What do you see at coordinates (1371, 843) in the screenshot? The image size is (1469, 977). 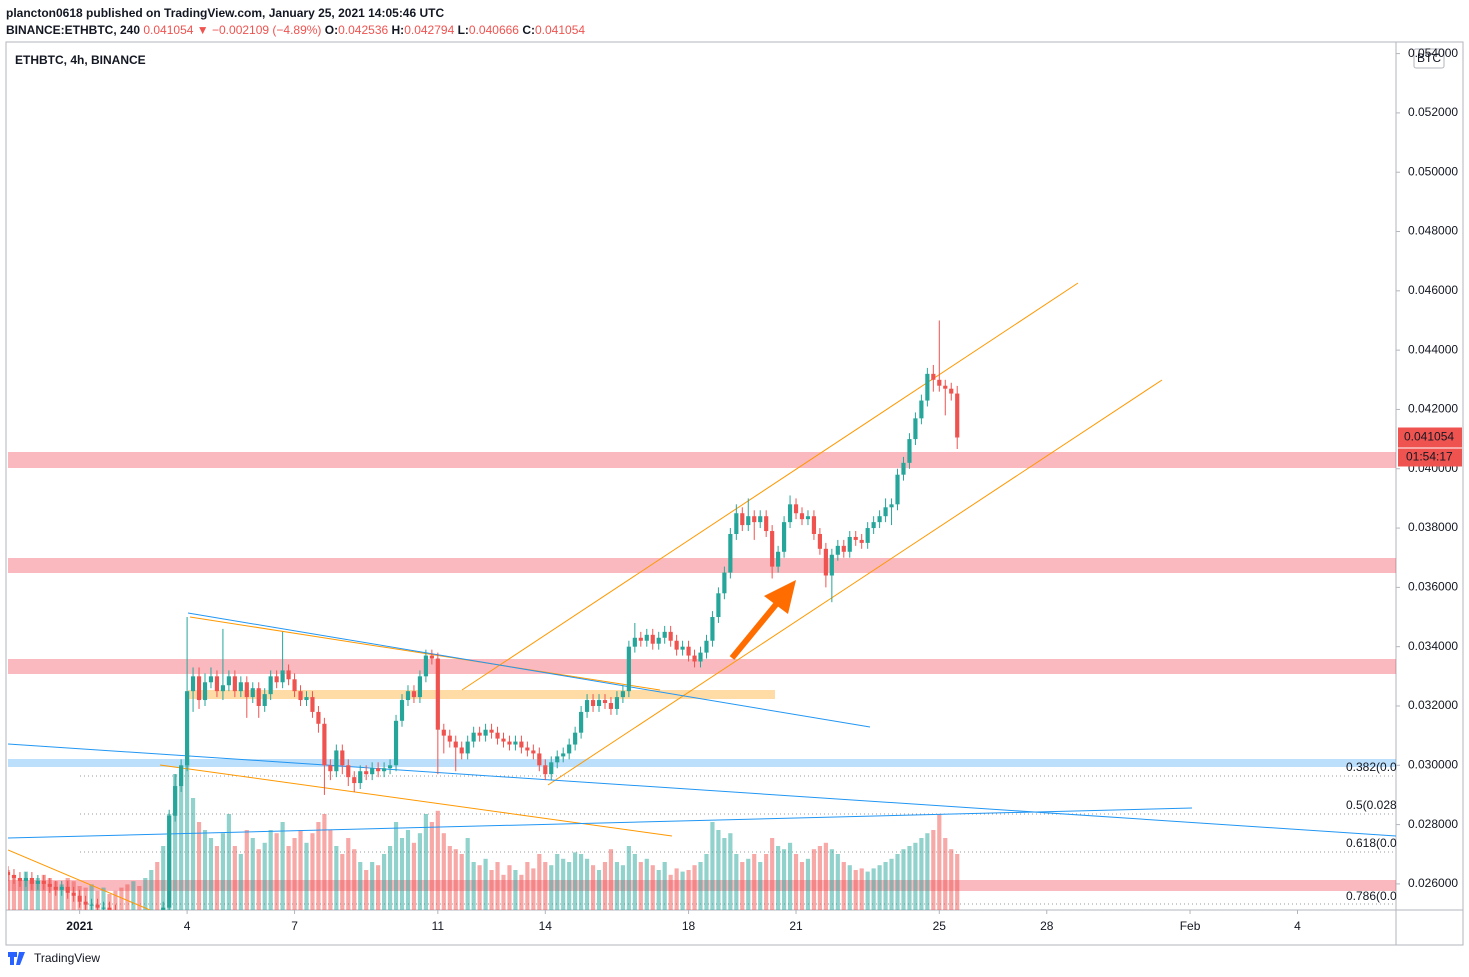 I see `fib-label: 0.618(0.0` at bounding box center [1371, 843].